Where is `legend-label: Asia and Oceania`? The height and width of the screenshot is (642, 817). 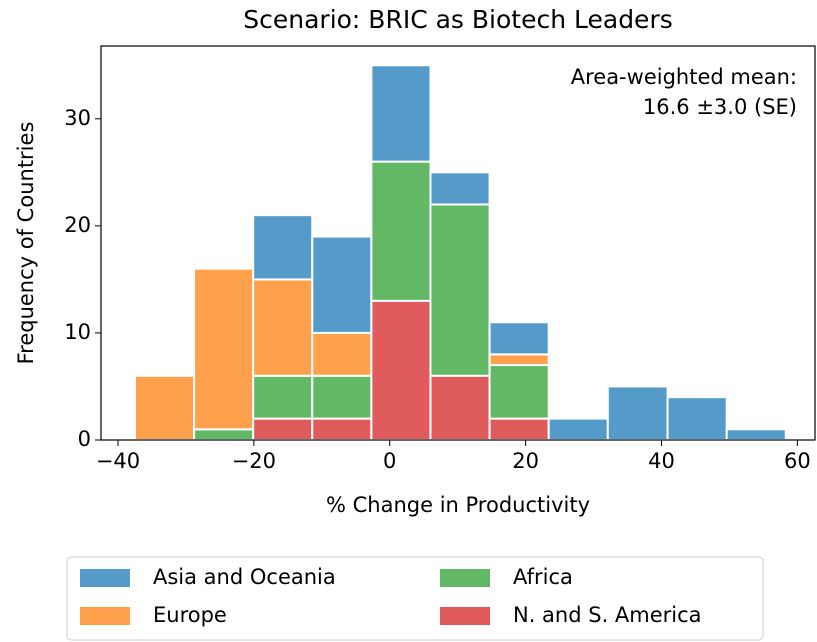
legend-label: Asia and Oceania is located at coordinates (244, 577).